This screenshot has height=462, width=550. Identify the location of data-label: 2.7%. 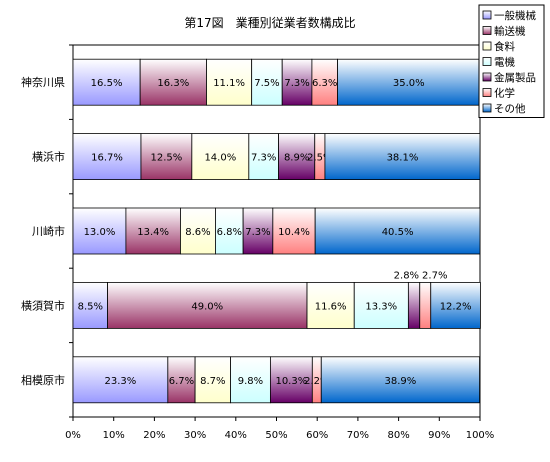
(434, 275).